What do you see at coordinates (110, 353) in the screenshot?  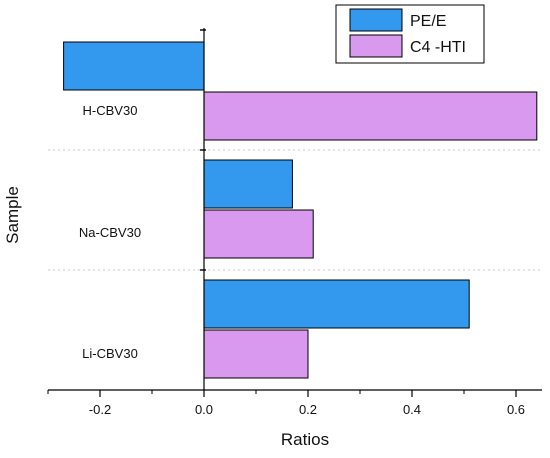 I see `category-label: Li-CBV30` at bounding box center [110, 353].